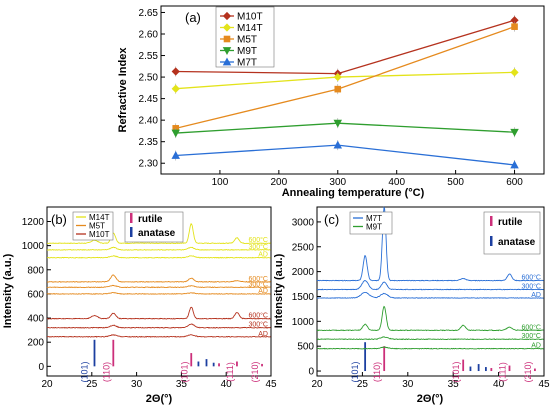 This screenshot has width=550, height=409. Describe the element at coordinates (517, 242) in the screenshot. I see `panel-c-phase-entry: anatase` at that location.